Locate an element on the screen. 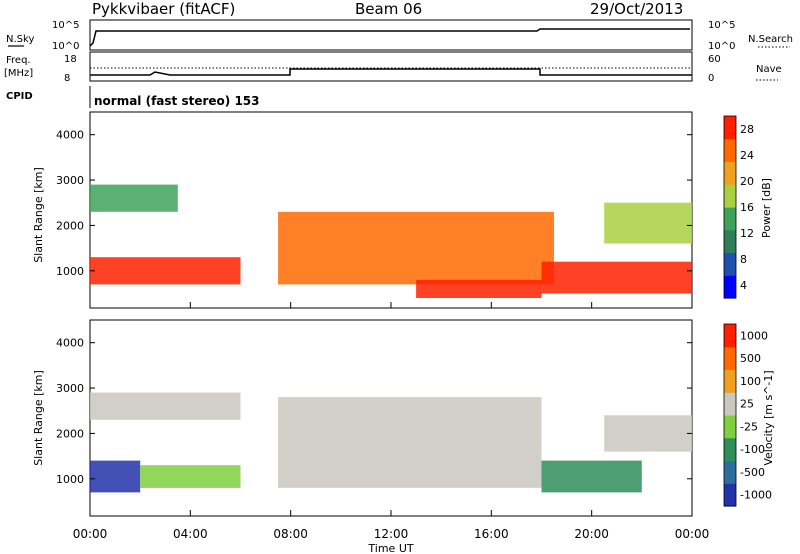 The width and height of the screenshot is (800, 554). freq-trace is located at coordinates (391, 72).